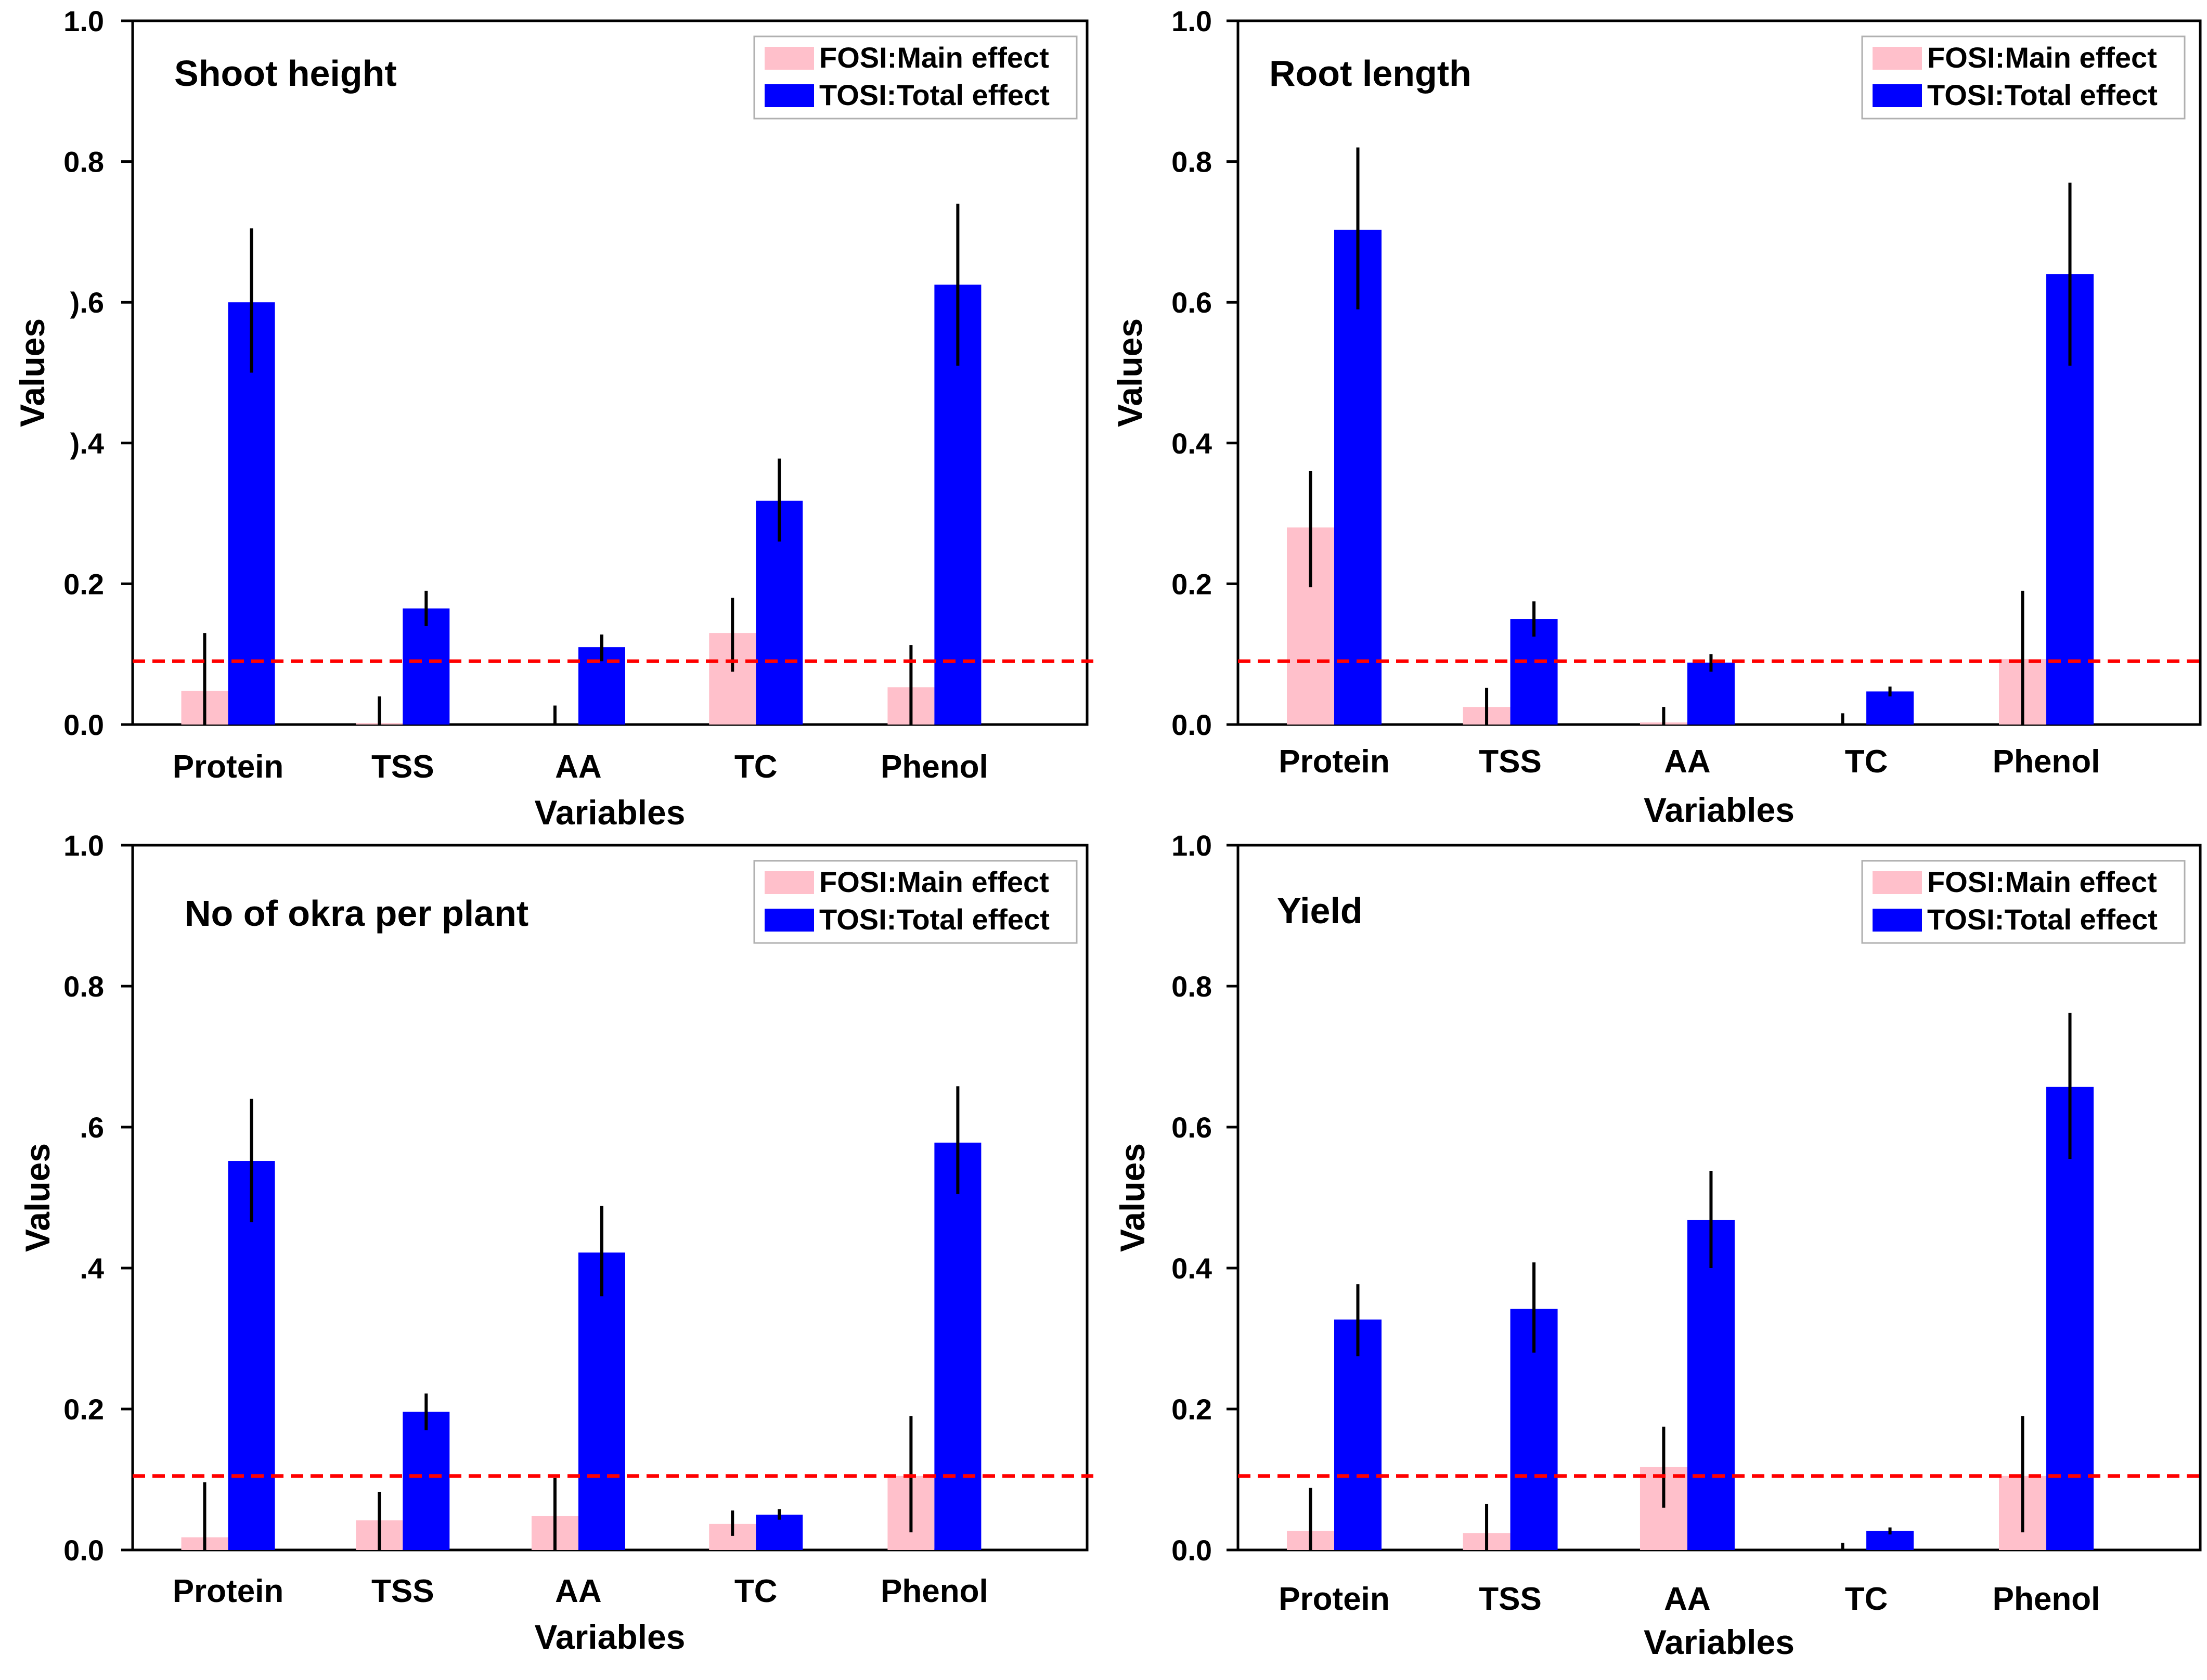 This screenshot has width=2207, height=1680. Describe the element at coordinates (92, 1268) in the screenshot. I see `y-tick-label: .4` at that location.